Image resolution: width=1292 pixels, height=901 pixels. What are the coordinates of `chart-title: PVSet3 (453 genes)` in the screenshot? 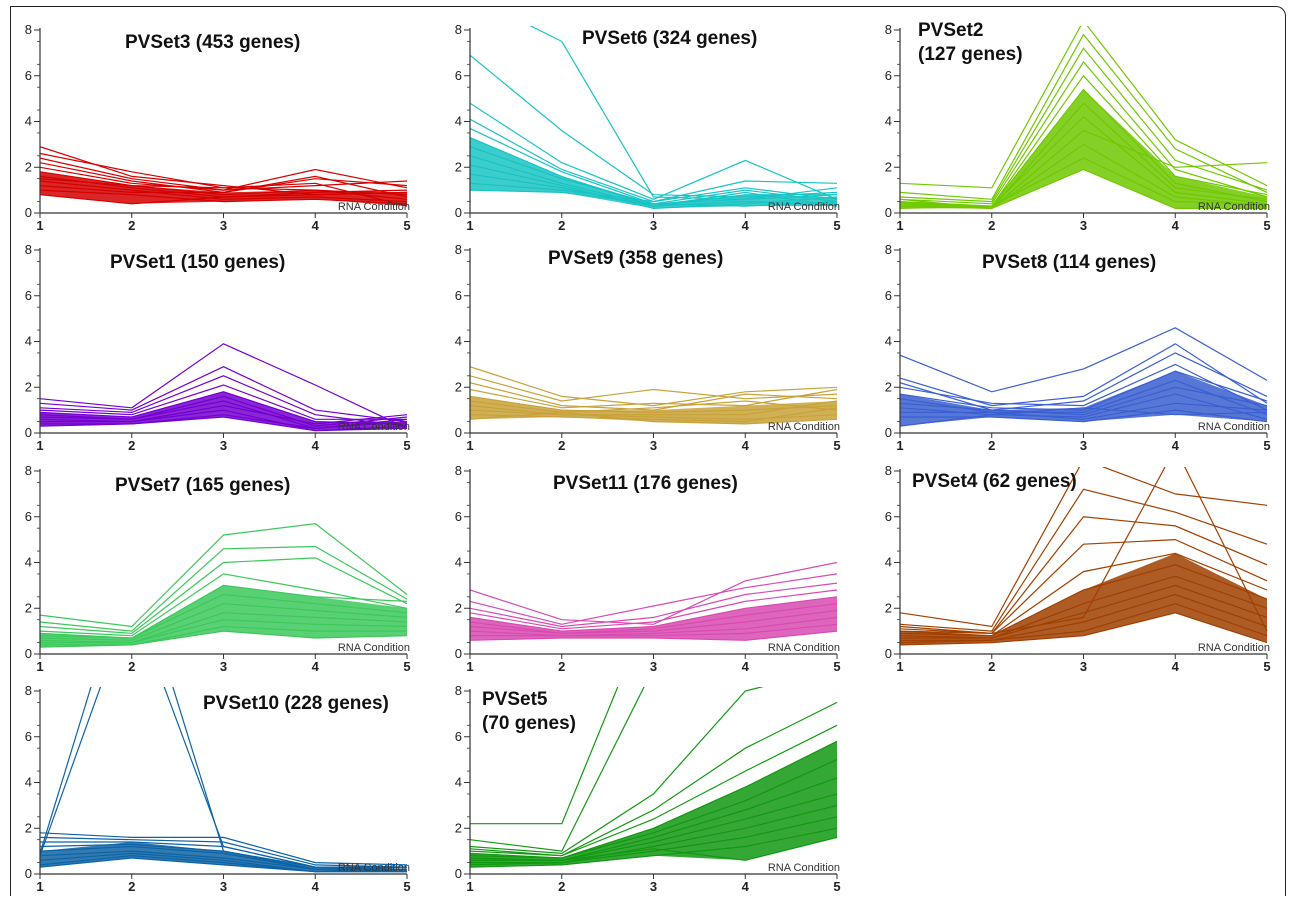 It's located at (212, 42).